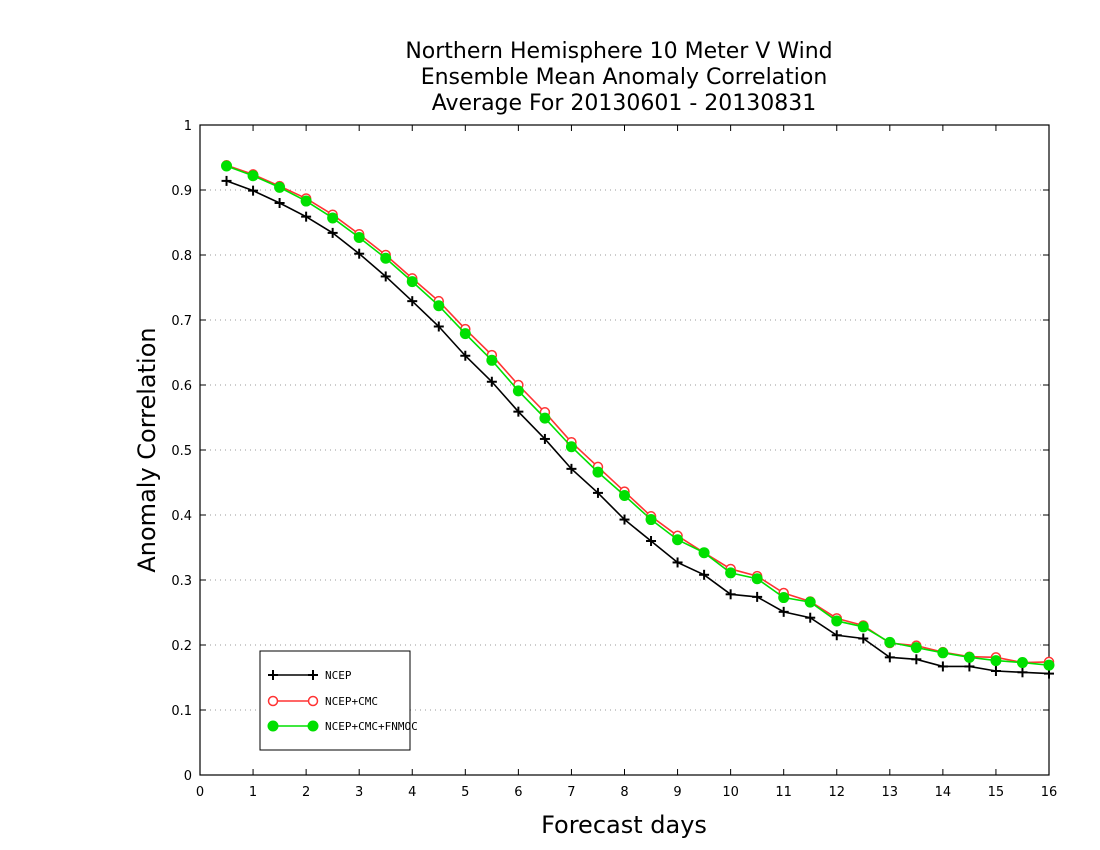  Describe the element at coordinates (518, 792) in the screenshot. I see `x-tick-label: 6` at that location.